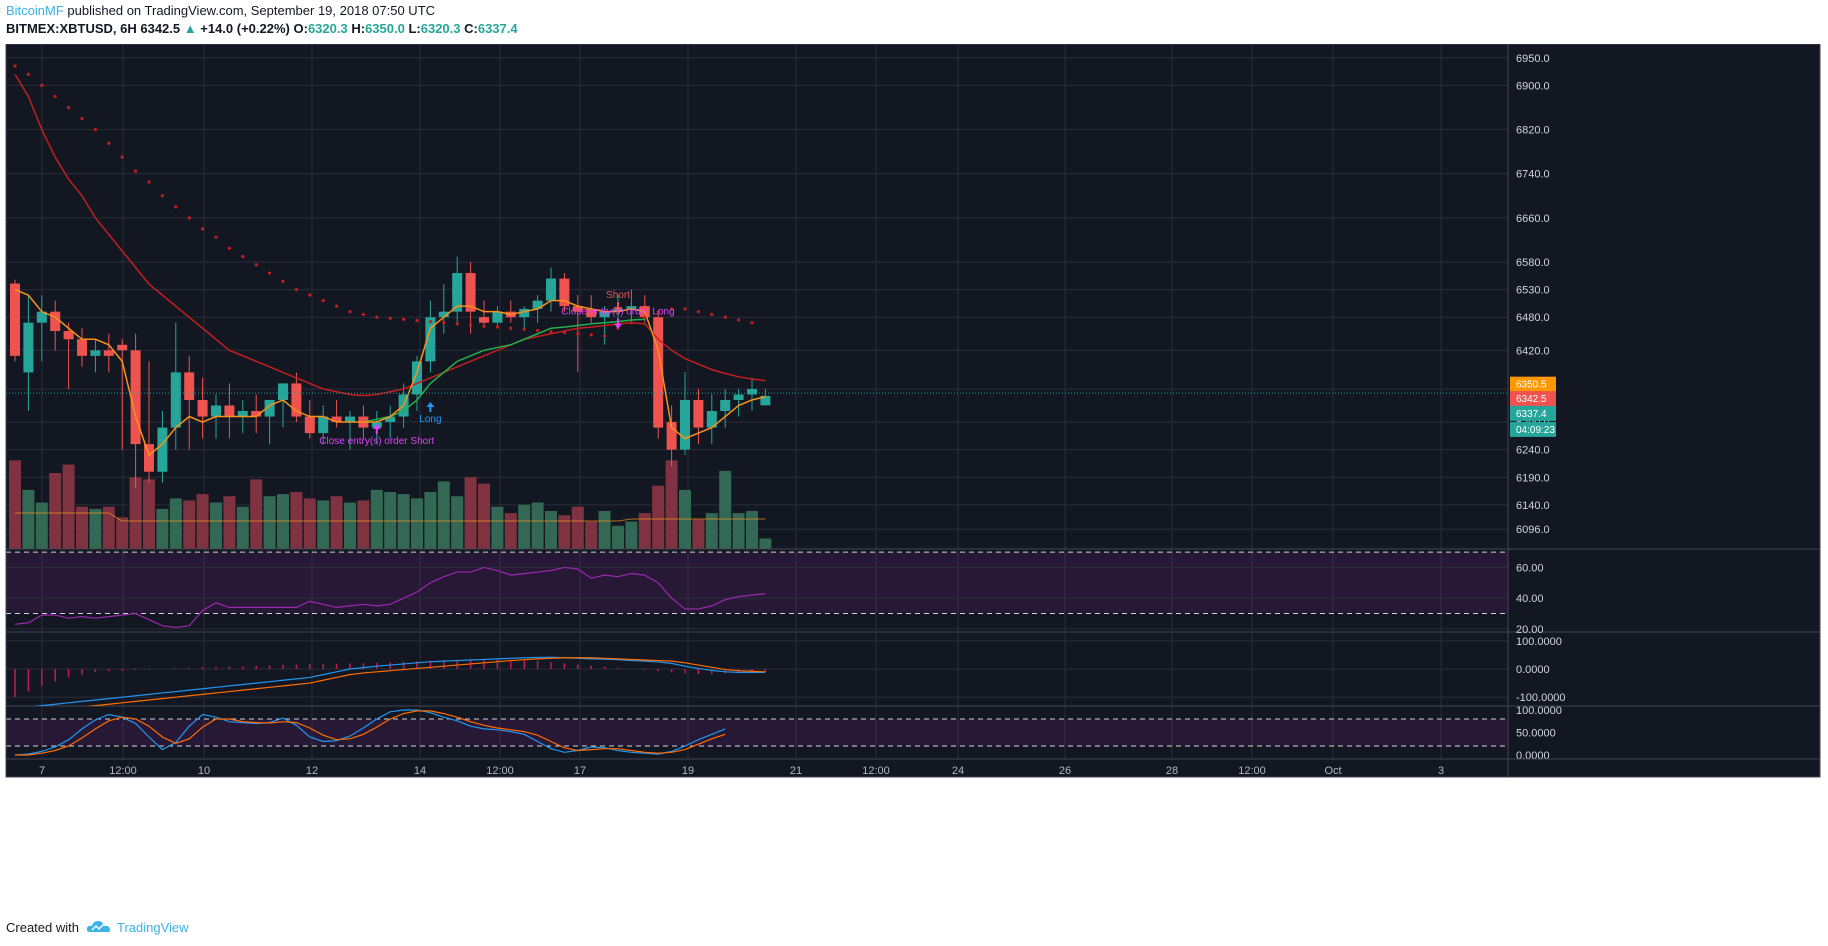 The image size is (1828, 946). I want to click on close-label: C:, so click(471, 28).